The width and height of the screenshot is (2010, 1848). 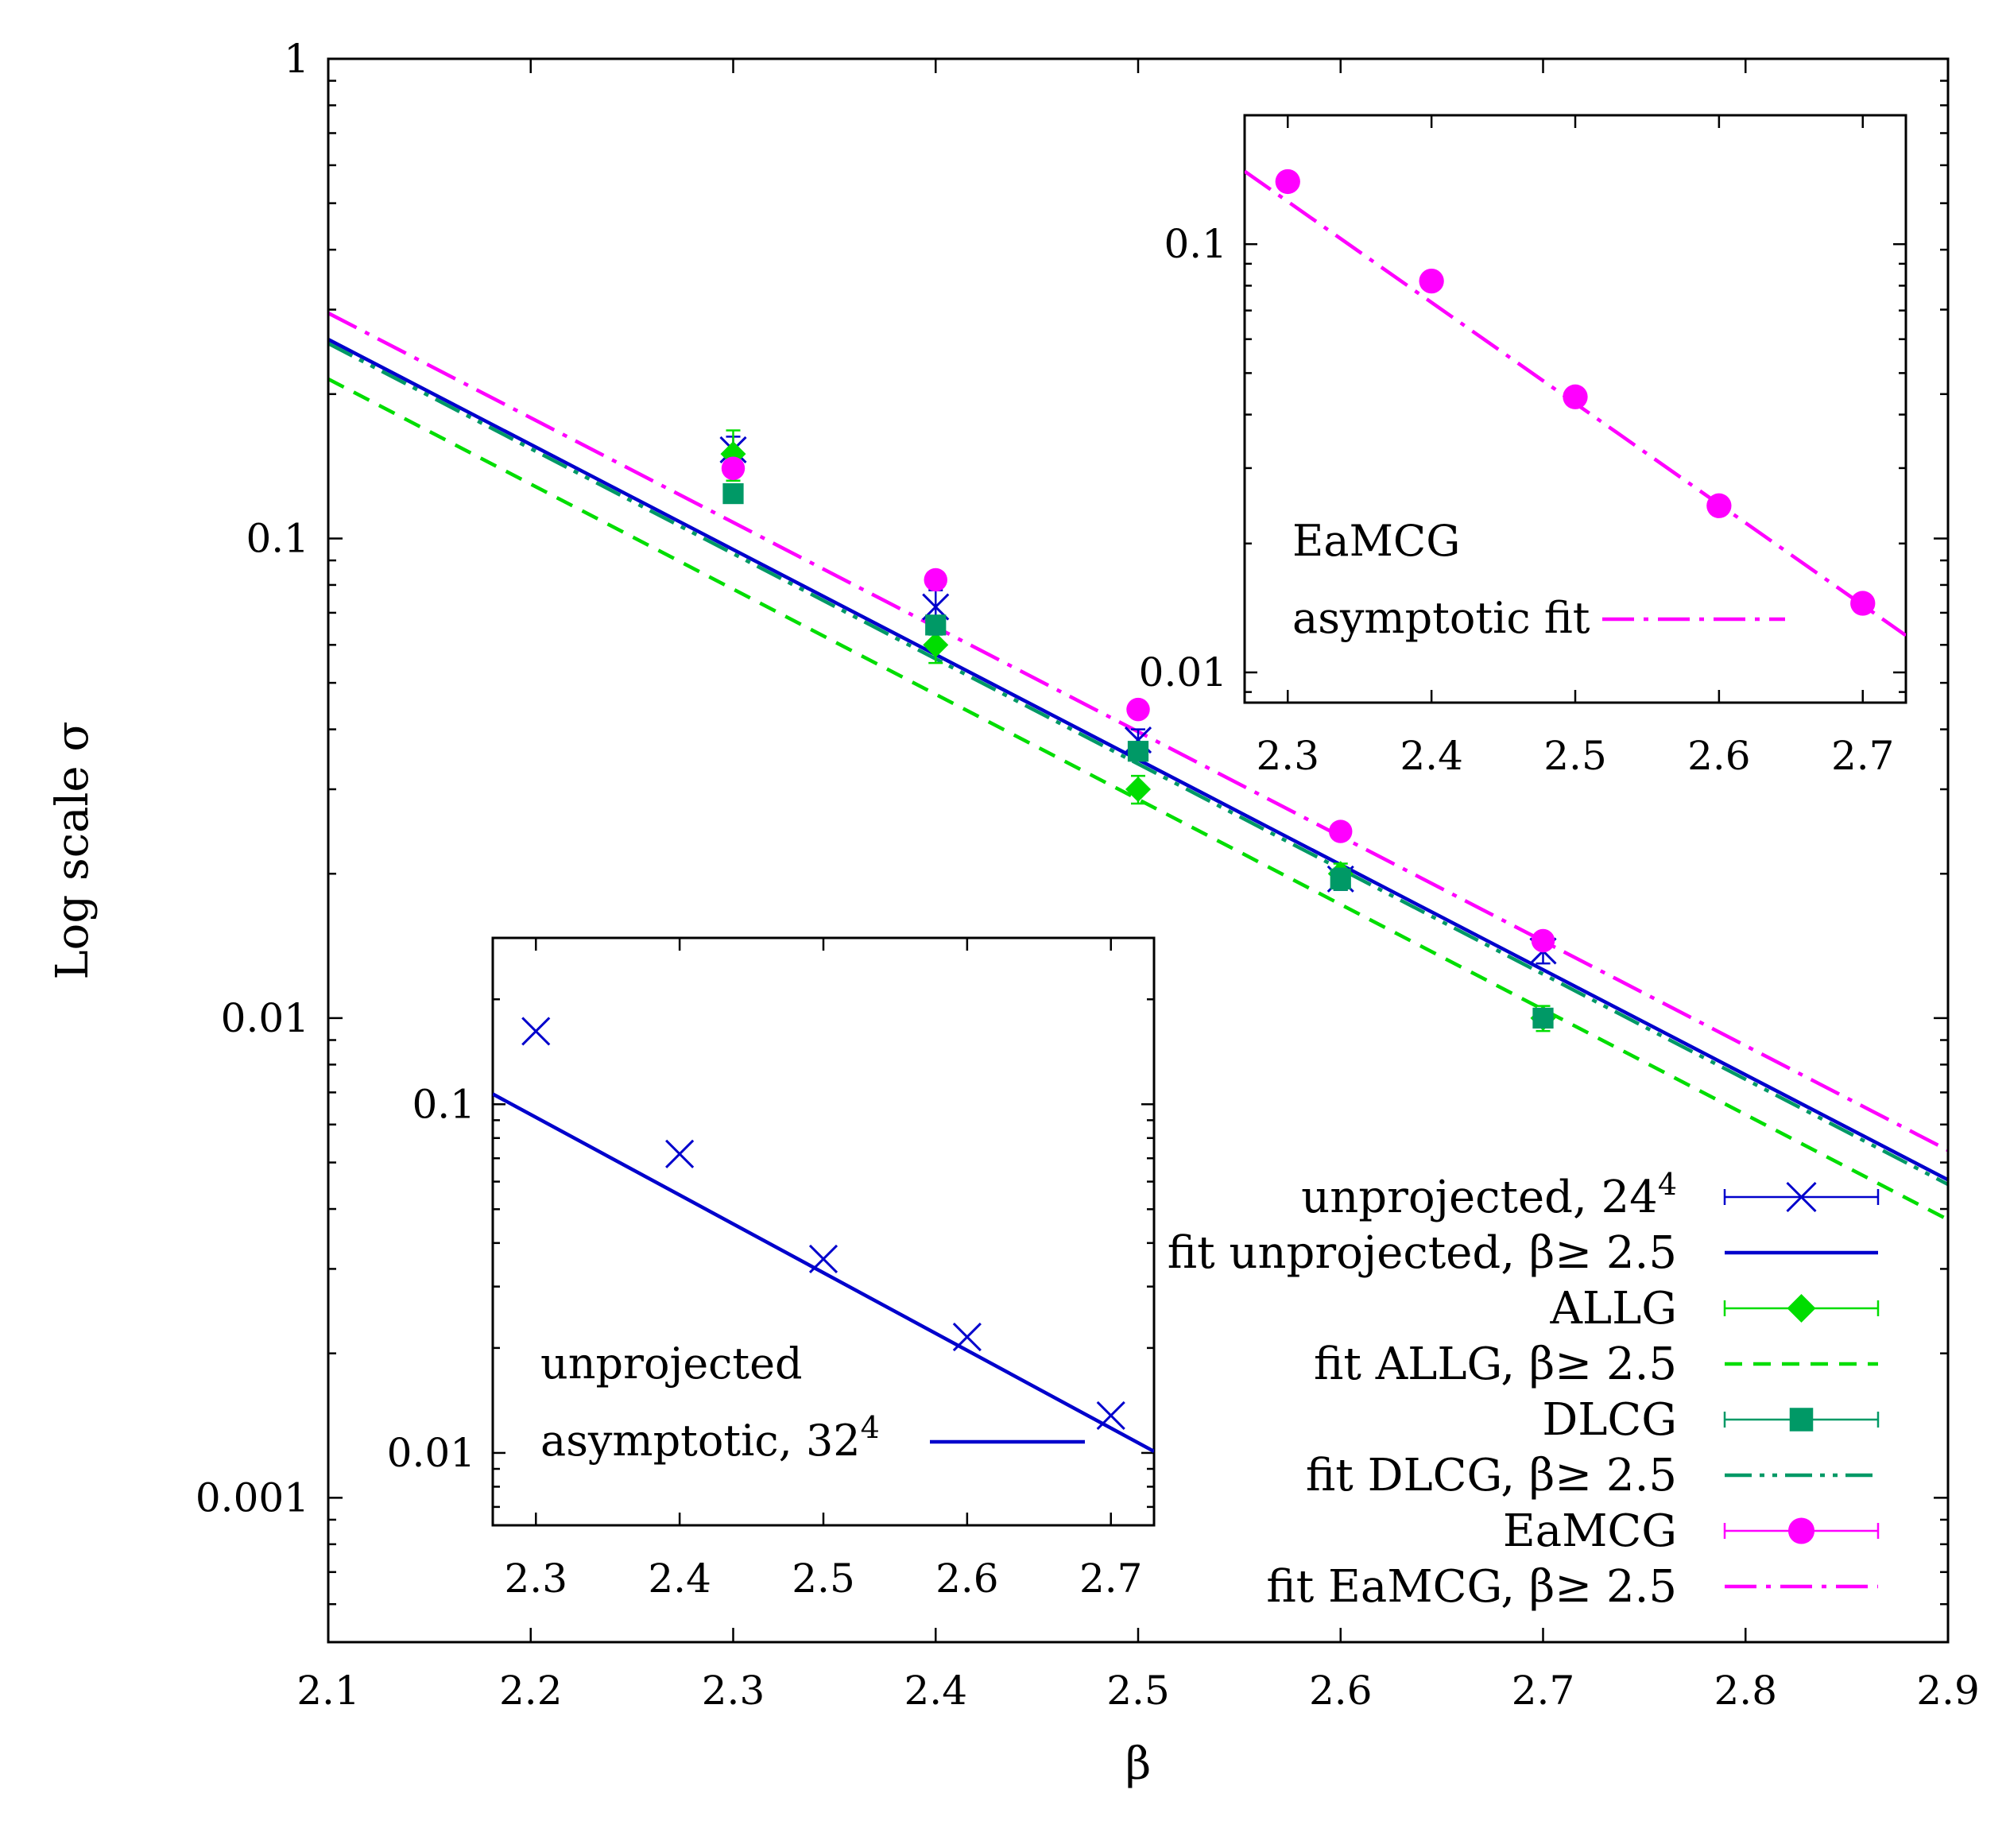 What do you see at coordinates (1495, 1364) in the screenshot?
I see `legend-label: fit ALLG, β≥ 2.5` at bounding box center [1495, 1364].